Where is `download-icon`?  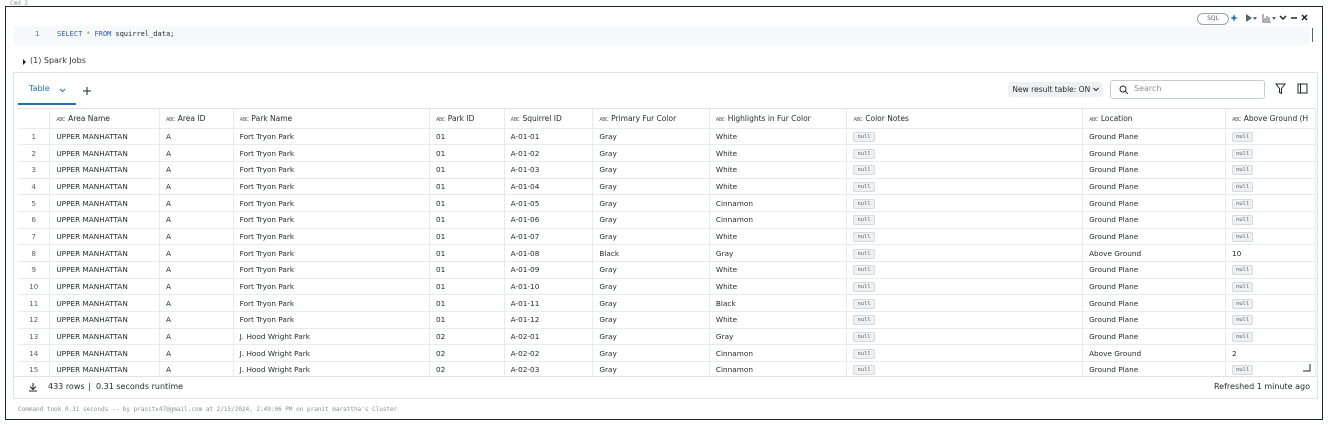 download-icon is located at coordinates (33, 387).